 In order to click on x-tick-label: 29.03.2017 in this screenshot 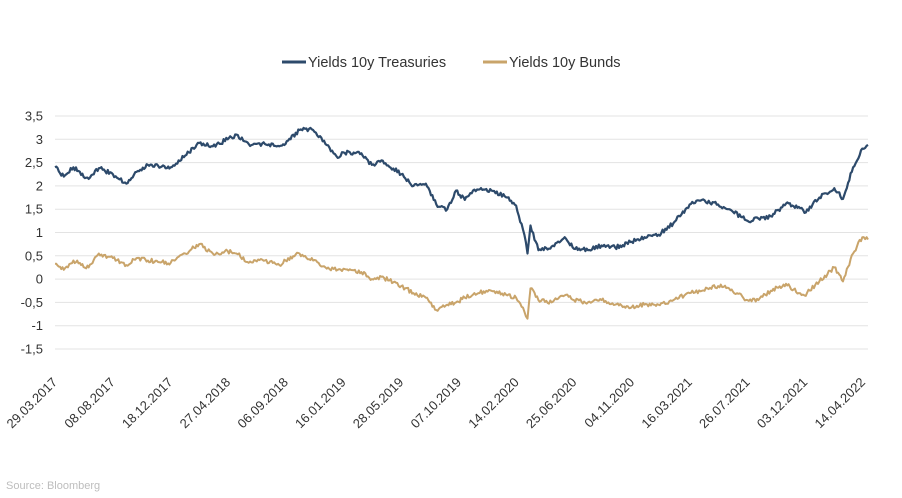, I will do `click(31, 403)`.